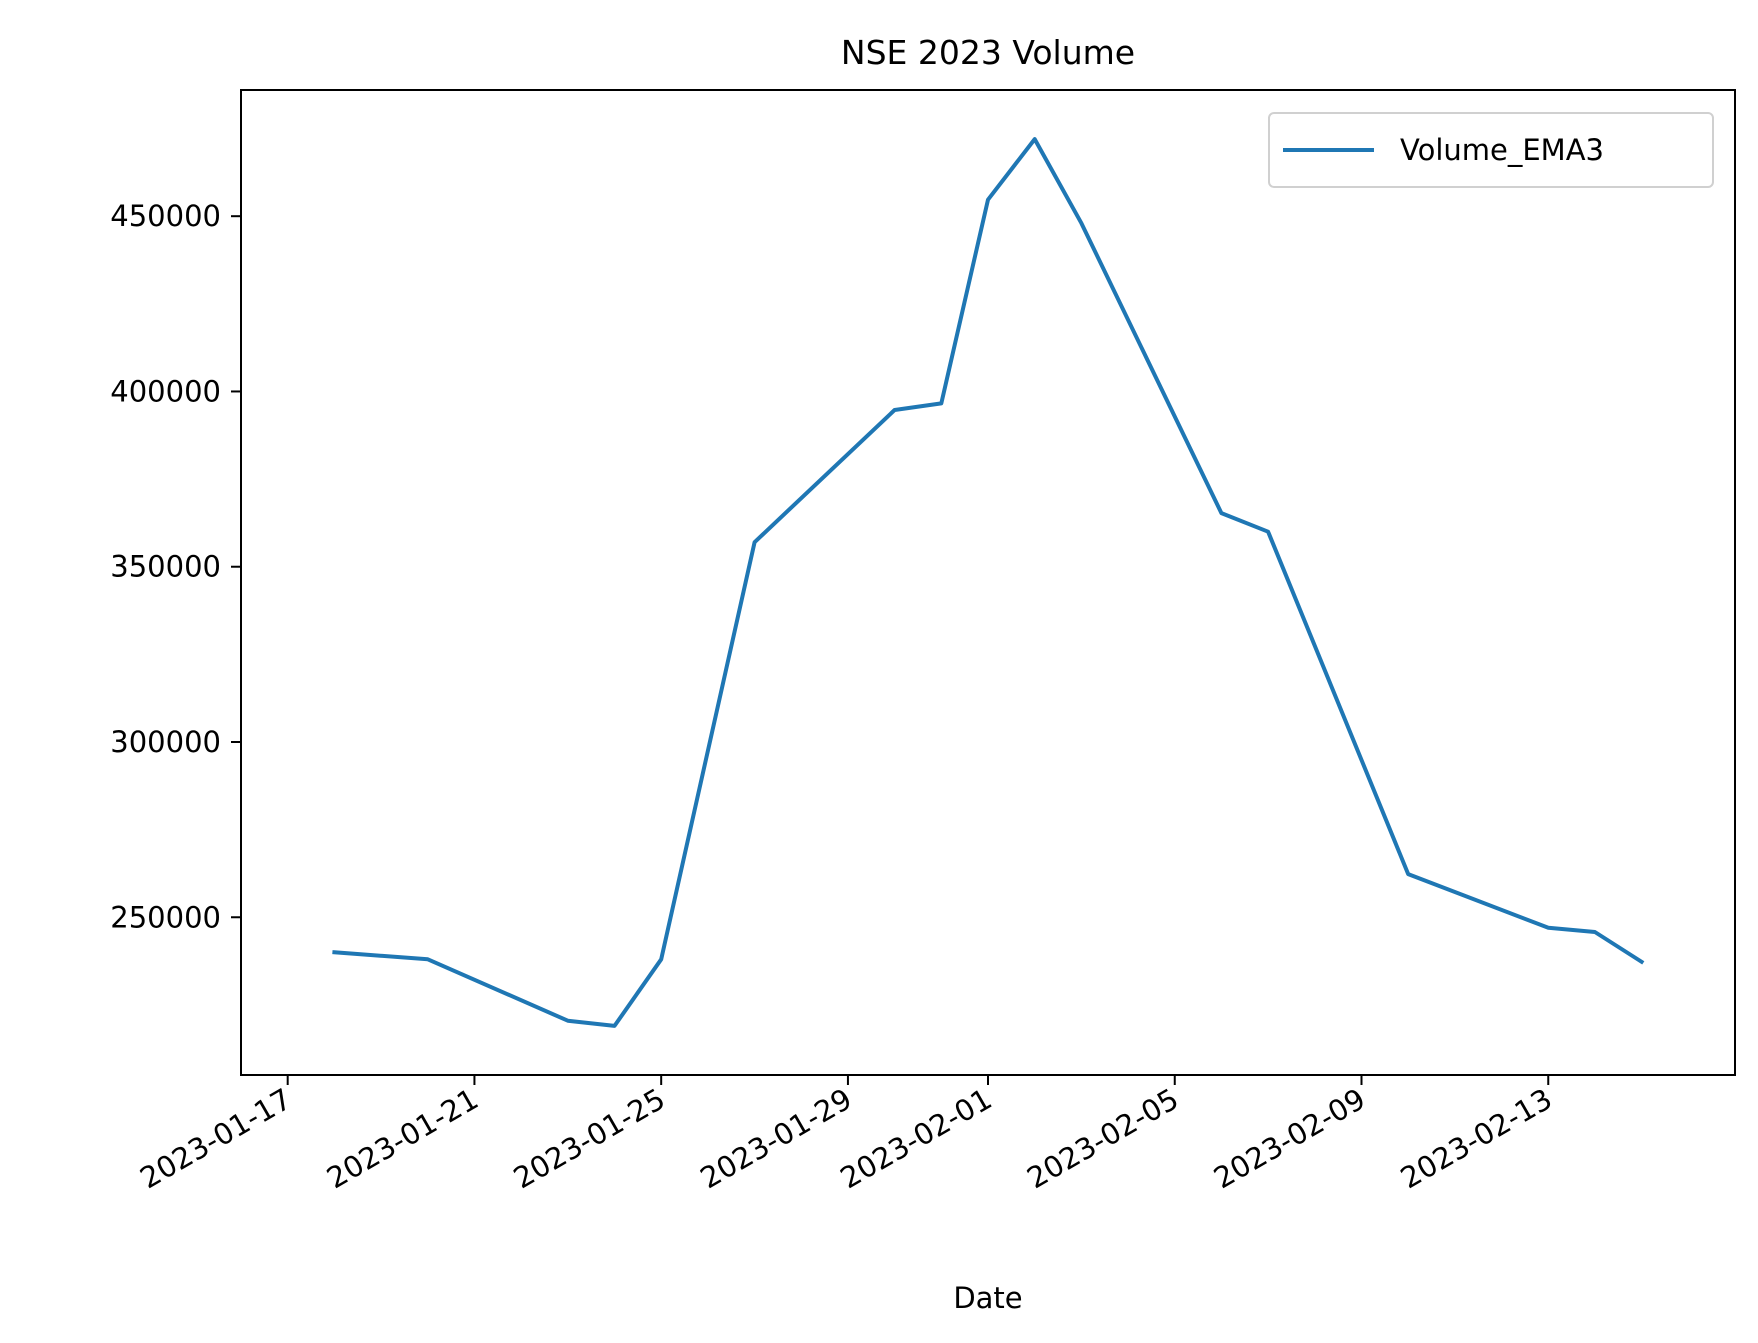 Image resolution: width=1758 pixels, height=1343 pixels. I want to click on legend-label: Volume_EMA3, so click(1502, 150).